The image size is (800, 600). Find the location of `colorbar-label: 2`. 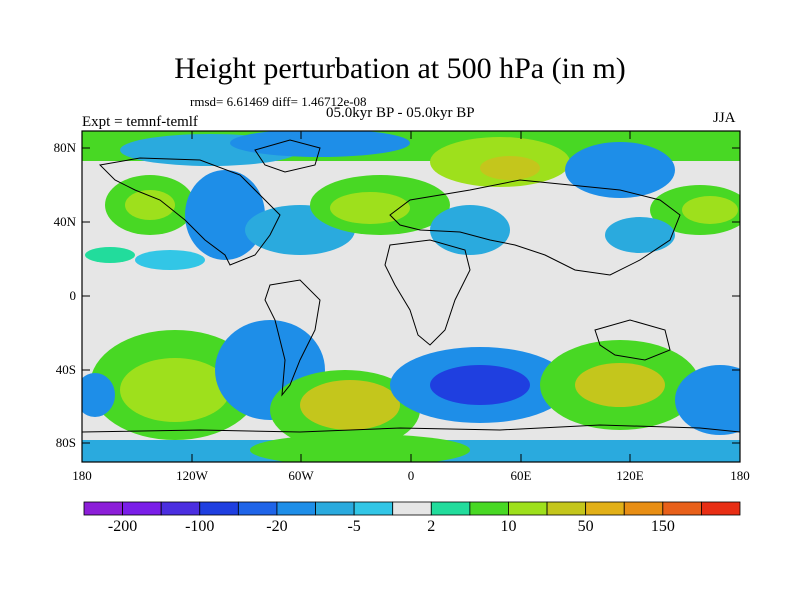

colorbar-label: 2 is located at coordinates (431, 526).